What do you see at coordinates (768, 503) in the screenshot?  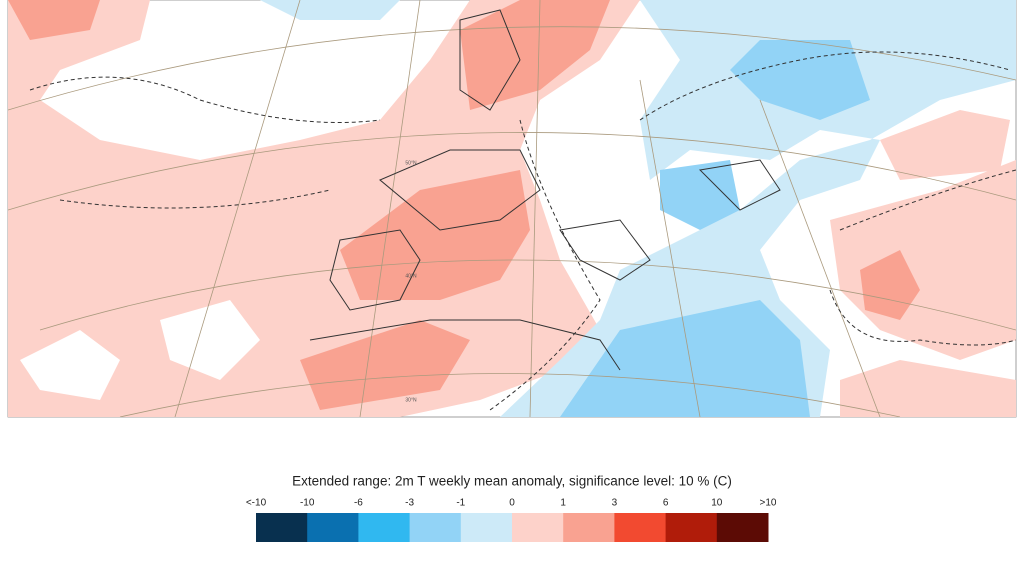 I see `colorbar-label: >10` at bounding box center [768, 503].